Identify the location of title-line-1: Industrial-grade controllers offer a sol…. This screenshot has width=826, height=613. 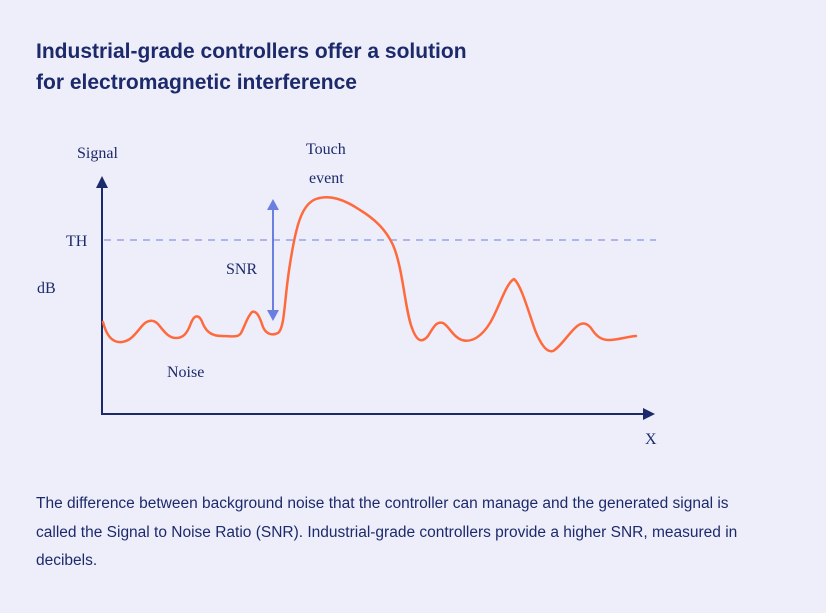
(251, 51).